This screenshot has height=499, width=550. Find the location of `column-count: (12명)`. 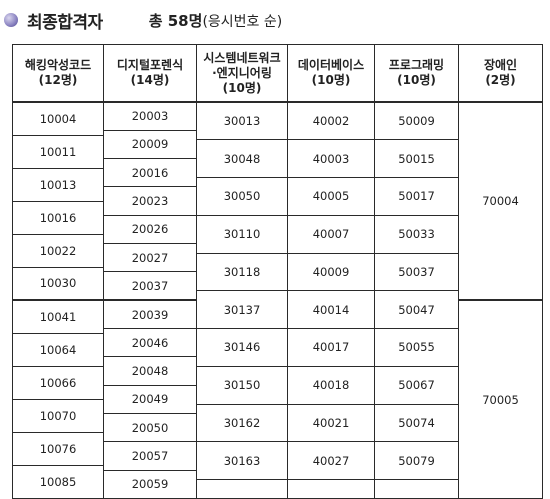

column-count: (12명) is located at coordinates (58, 80).